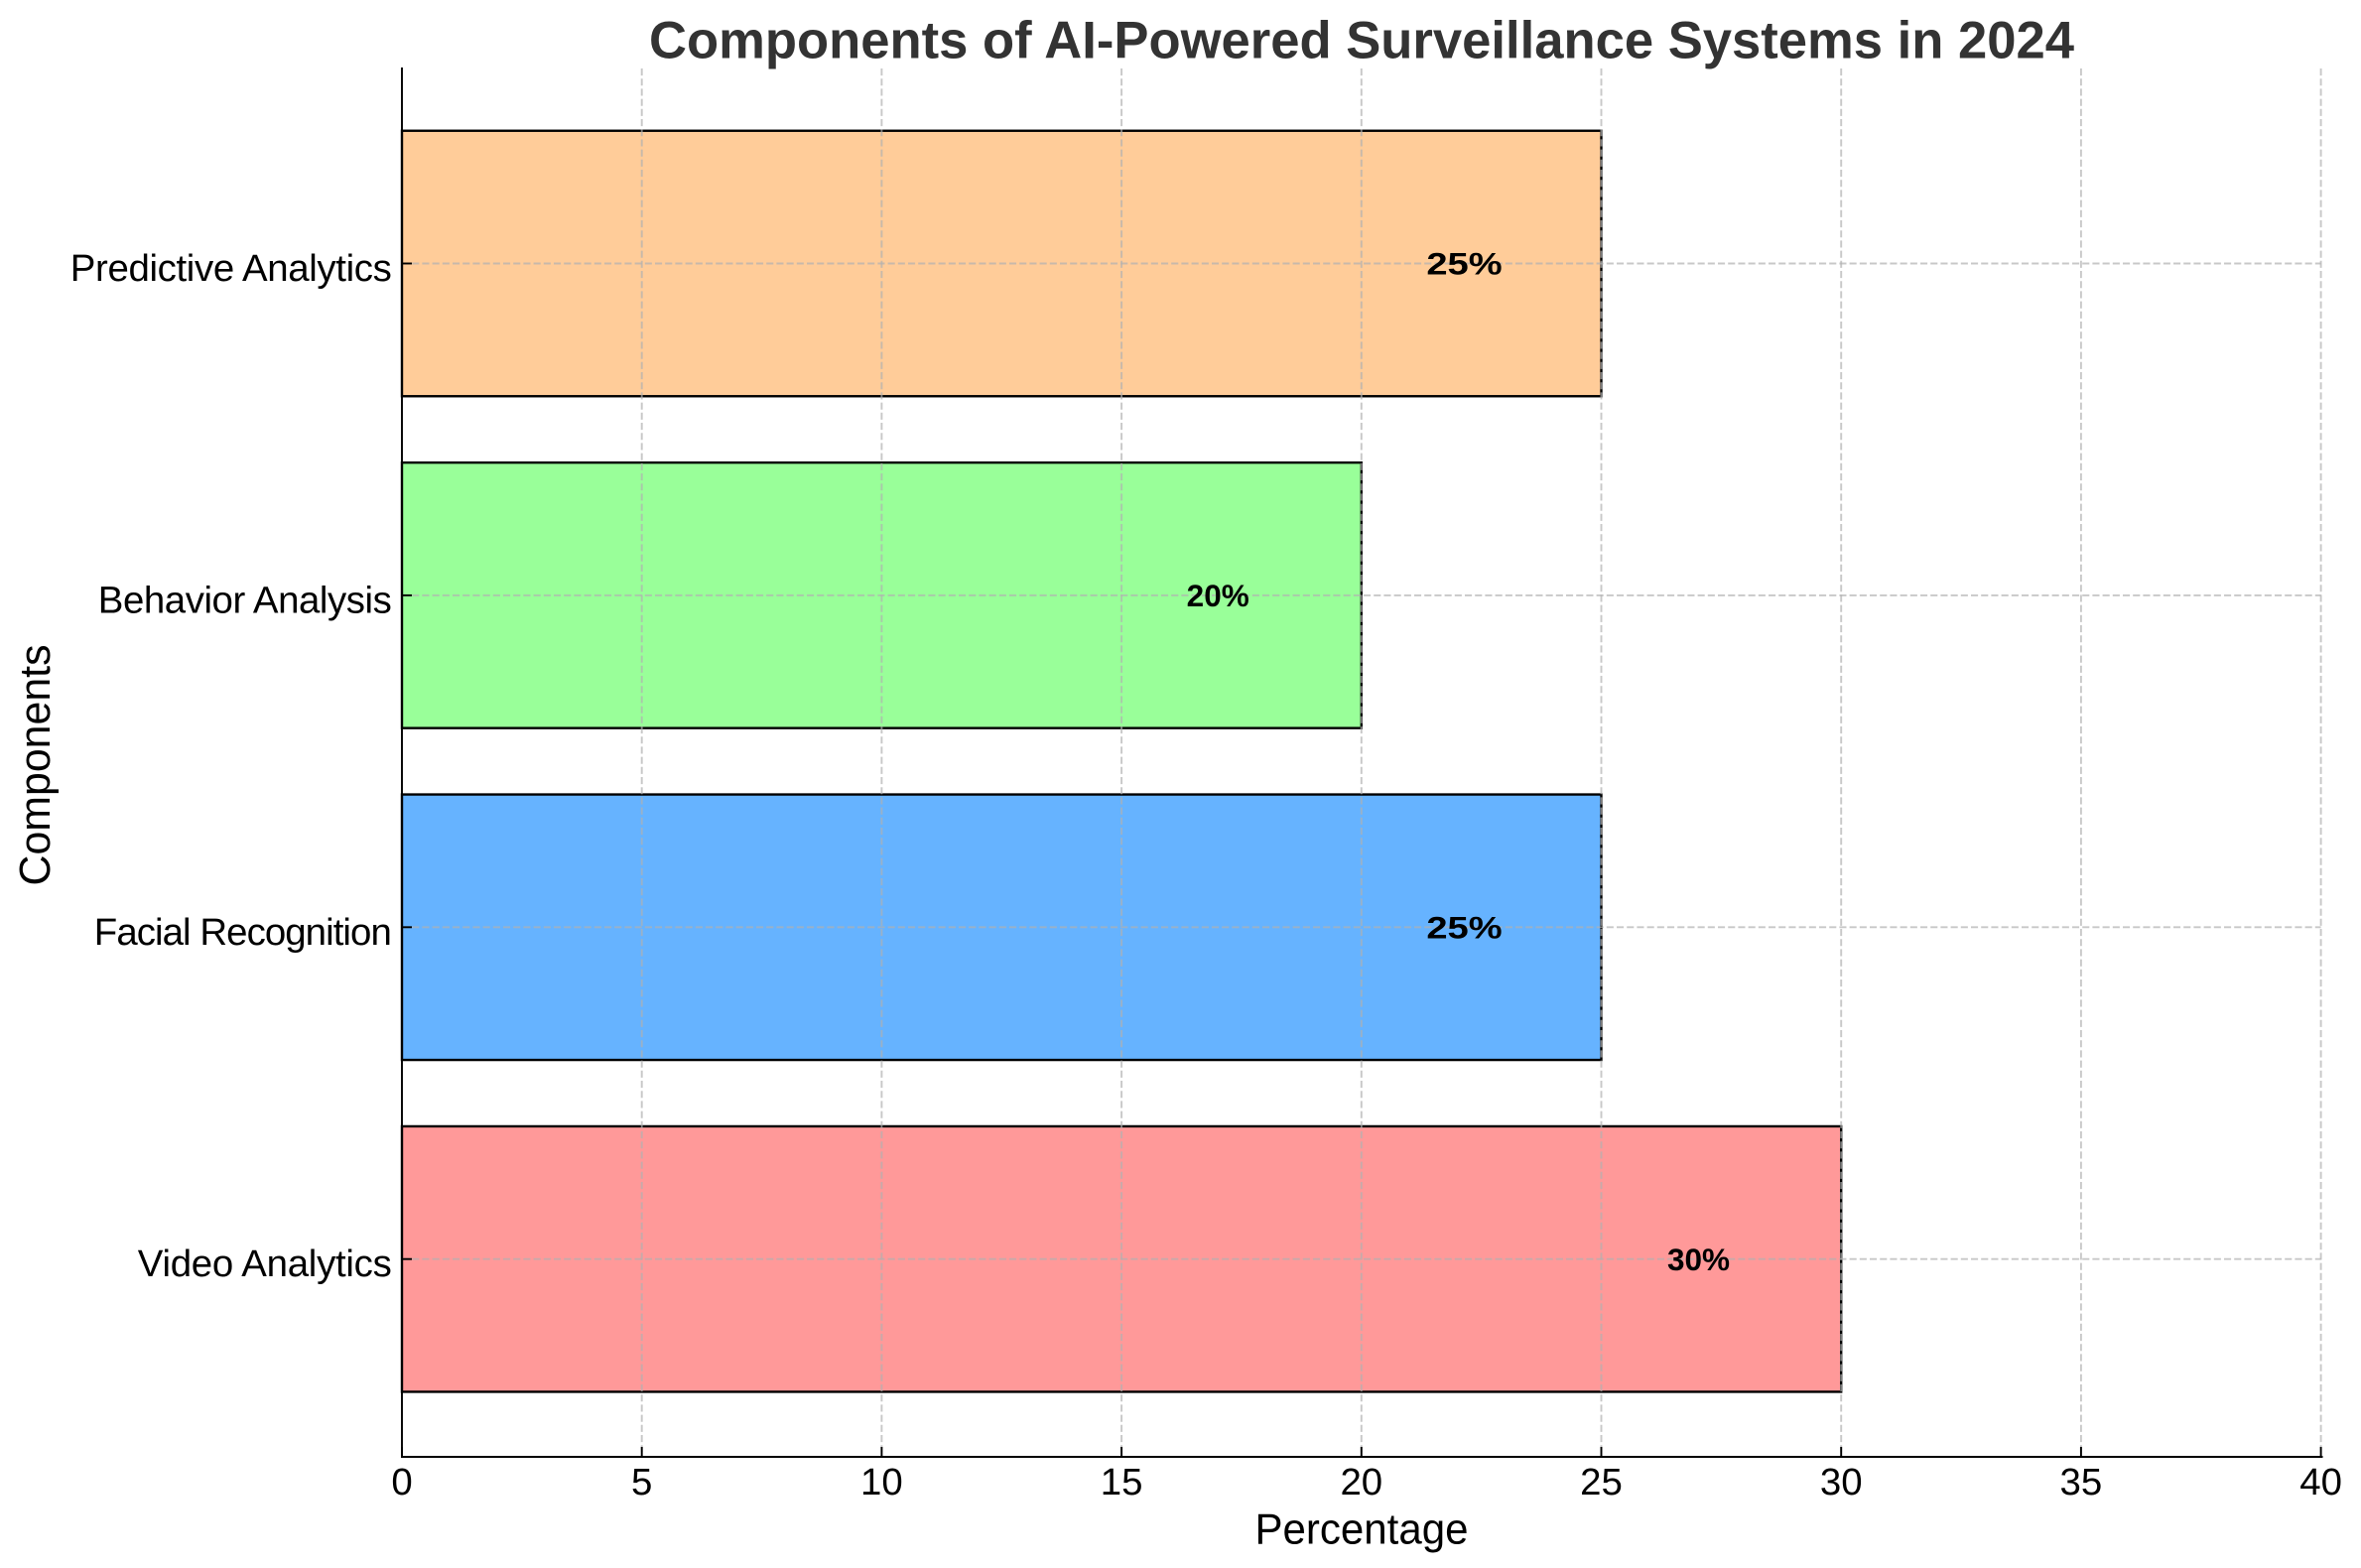 Image resolution: width=2361 pixels, height=1568 pixels. Describe the element at coordinates (1601, 1482) in the screenshot. I see `svg-text: 25` at that location.